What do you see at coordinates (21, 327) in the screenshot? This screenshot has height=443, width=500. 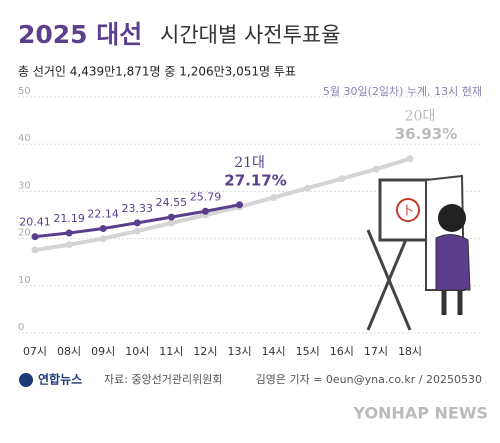 I see `y-tick-label: 0` at bounding box center [21, 327].